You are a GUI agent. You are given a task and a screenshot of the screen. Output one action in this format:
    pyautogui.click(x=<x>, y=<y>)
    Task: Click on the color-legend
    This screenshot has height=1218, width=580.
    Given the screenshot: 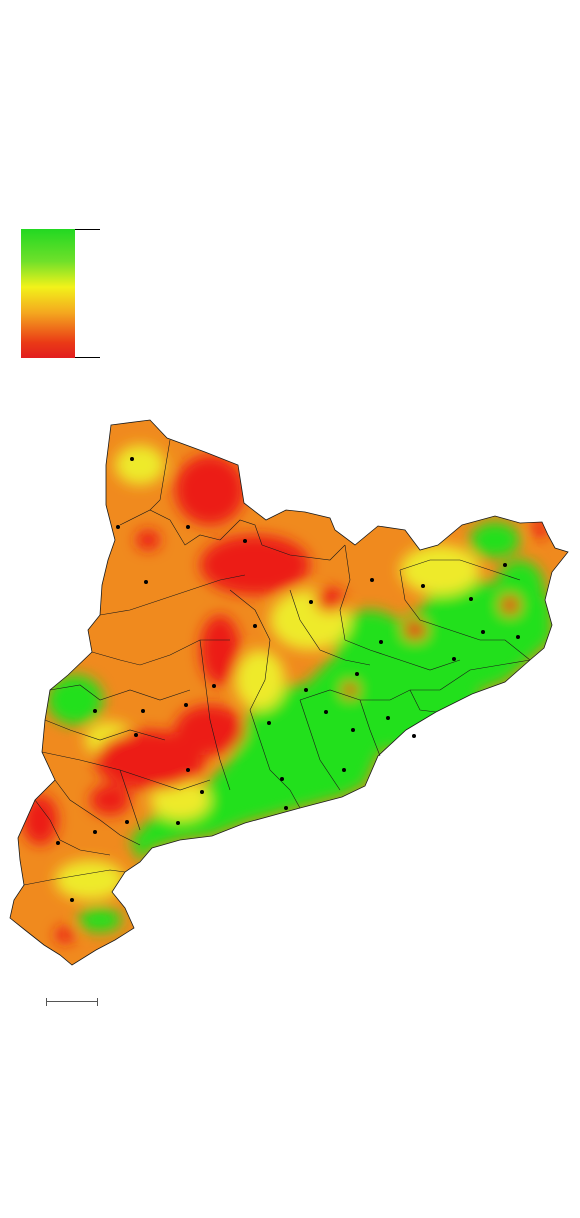 What is the action you would take?
    pyautogui.click(x=61, y=294)
    